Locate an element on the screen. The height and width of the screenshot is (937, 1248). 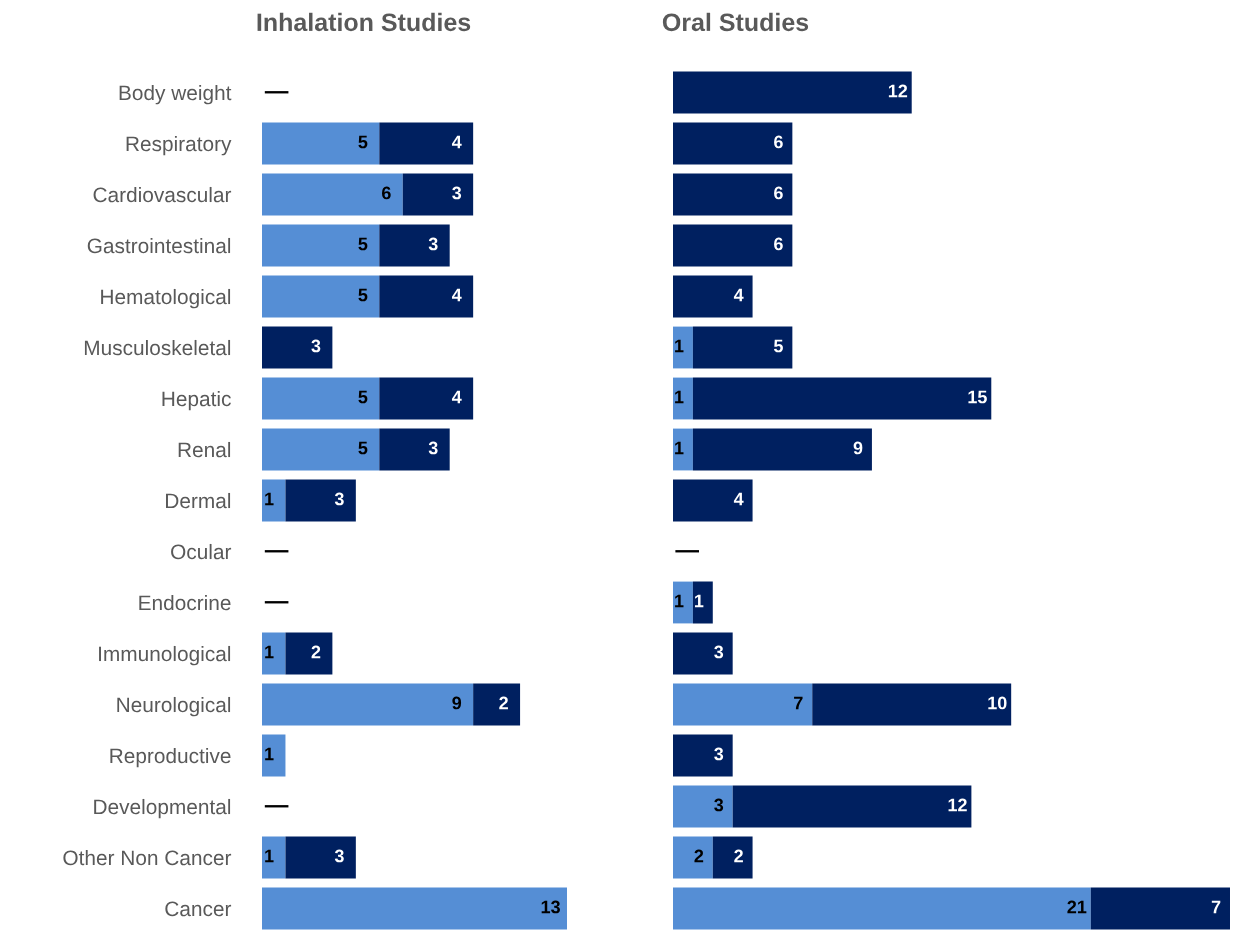
y-tick-label: Reproductive is located at coordinates (170, 757).